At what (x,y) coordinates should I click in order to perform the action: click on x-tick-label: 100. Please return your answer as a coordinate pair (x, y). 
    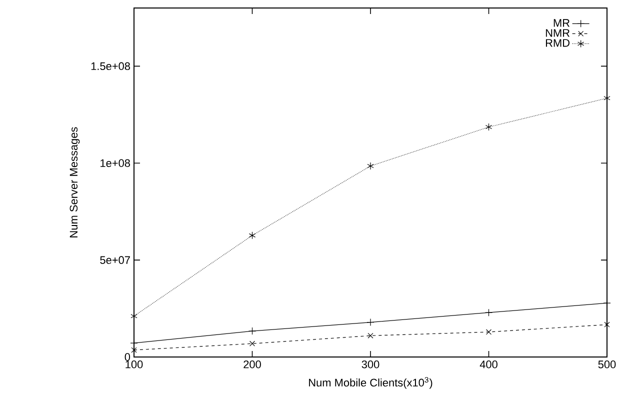
    Looking at the image, I should click on (134, 364).